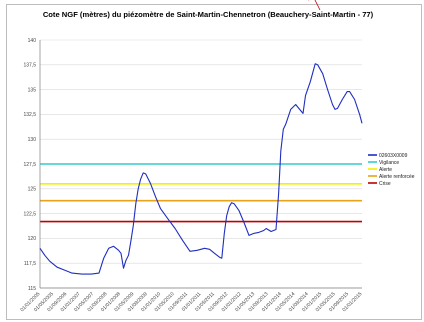 The height and width of the screenshot is (322, 424). I want to click on red-mark-decoration, so click(314, 5).